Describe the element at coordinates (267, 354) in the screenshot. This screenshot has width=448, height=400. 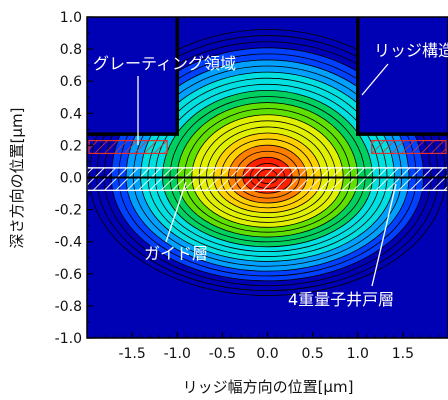
I see `x-tick-label: 0.0` at that location.